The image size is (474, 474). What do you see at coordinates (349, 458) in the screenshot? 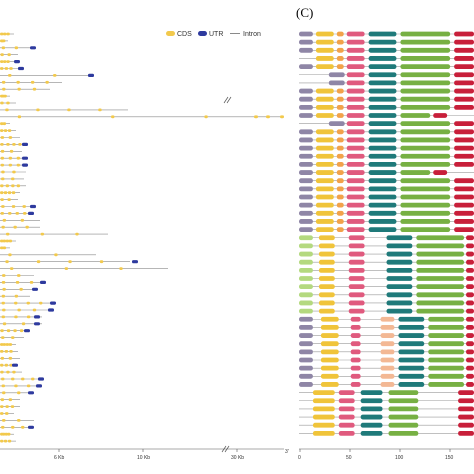
I see `motif-axis-tick-label: 50` at bounding box center [349, 458].